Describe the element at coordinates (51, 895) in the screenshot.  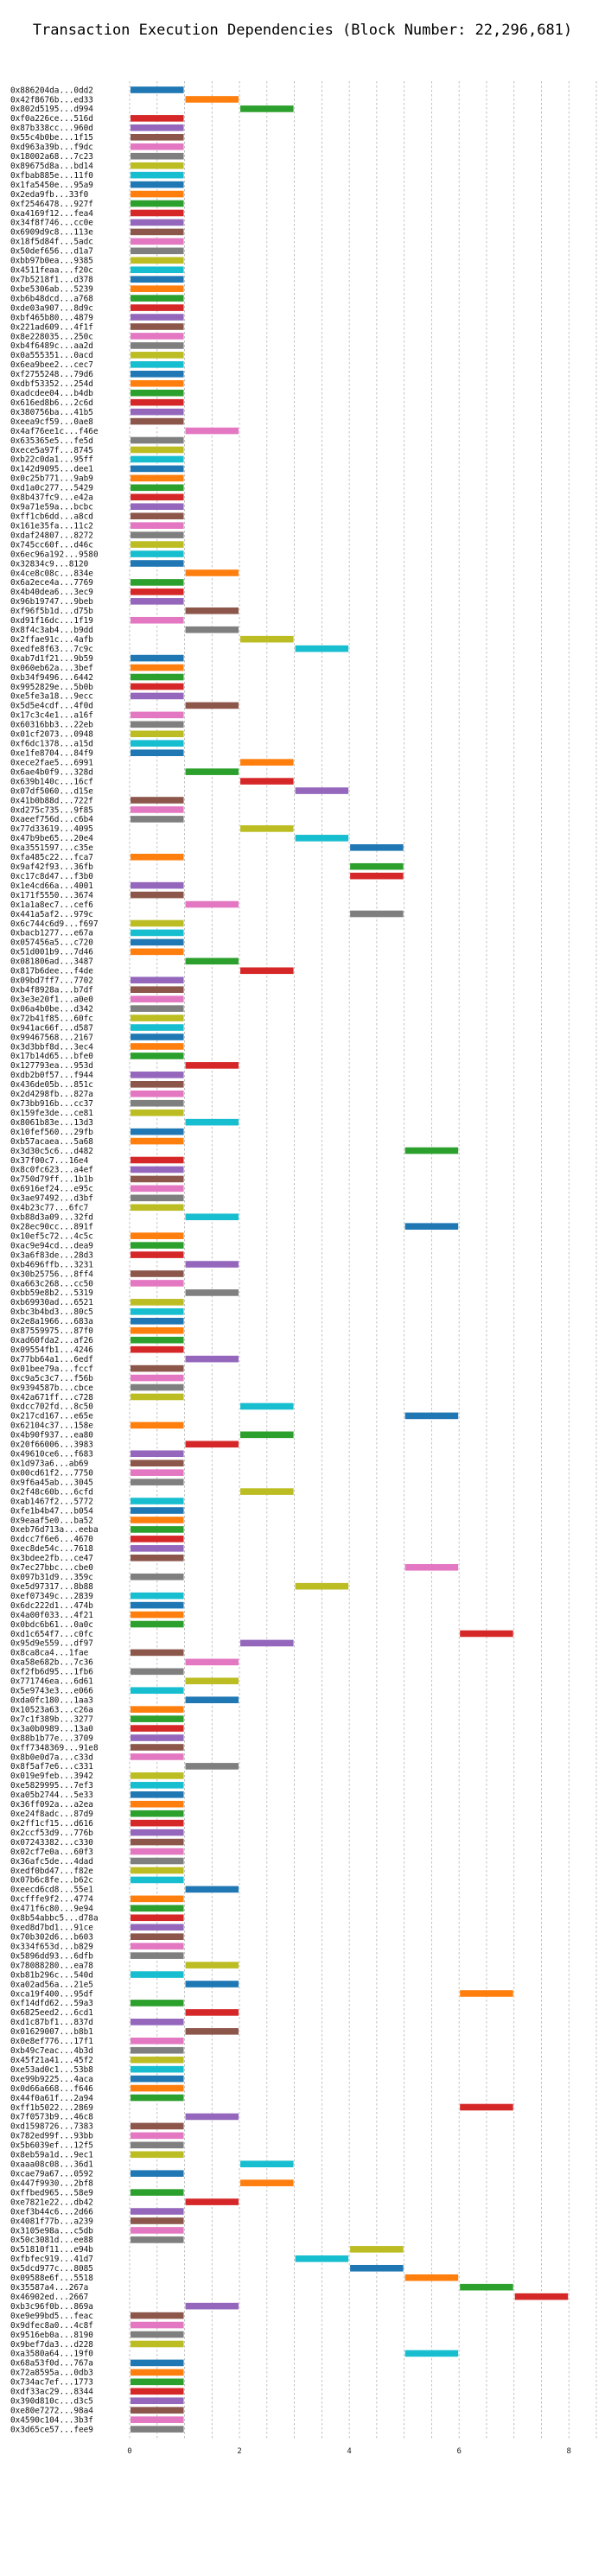
I see `tx-hash-label: 0x171f5550...3674` at that location.